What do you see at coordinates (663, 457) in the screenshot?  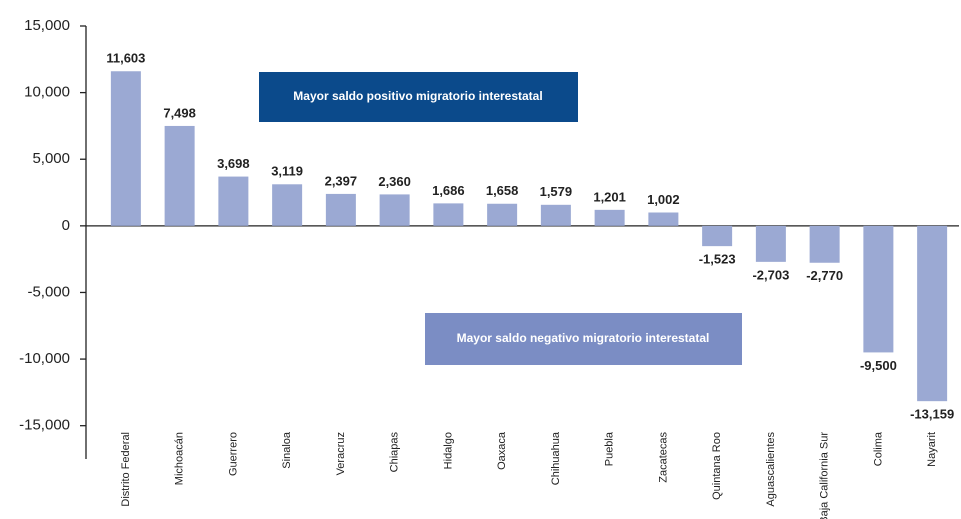 I see `x-tick-label: Zacatecas` at bounding box center [663, 457].